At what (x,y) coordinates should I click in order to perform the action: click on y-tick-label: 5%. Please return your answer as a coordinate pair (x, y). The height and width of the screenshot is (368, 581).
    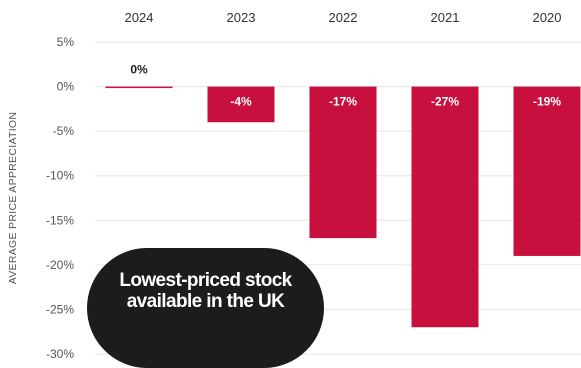
    Looking at the image, I should click on (66, 42).